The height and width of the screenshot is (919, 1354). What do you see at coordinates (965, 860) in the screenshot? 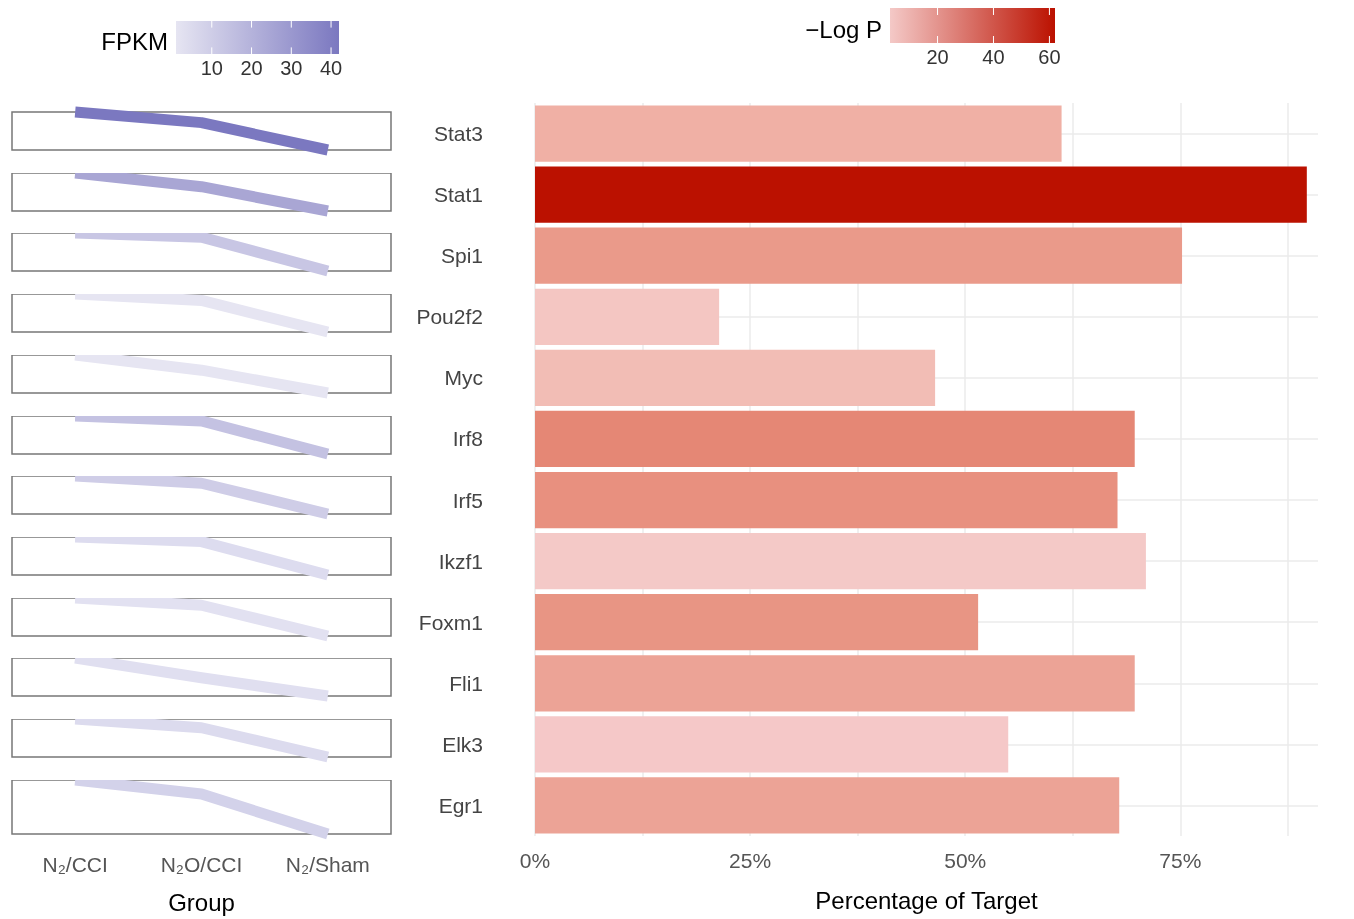
I see `x-tick-label: 50%` at bounding box center [965, 860].